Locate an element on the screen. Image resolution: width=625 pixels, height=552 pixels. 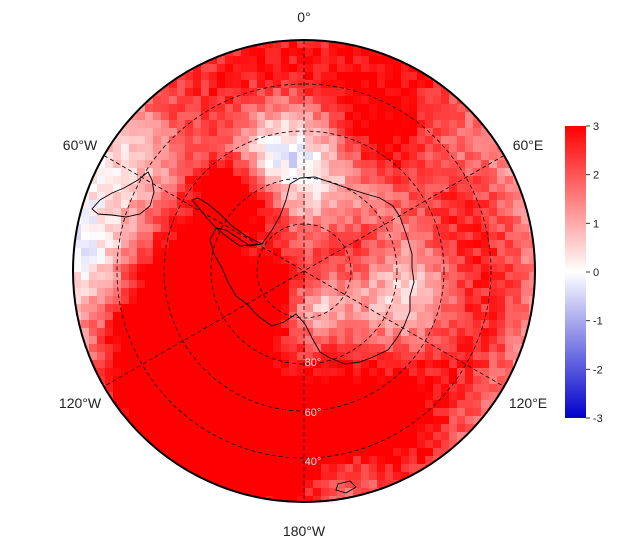
colorbar-tick-label: 3 is located at coordinates (596, 127).